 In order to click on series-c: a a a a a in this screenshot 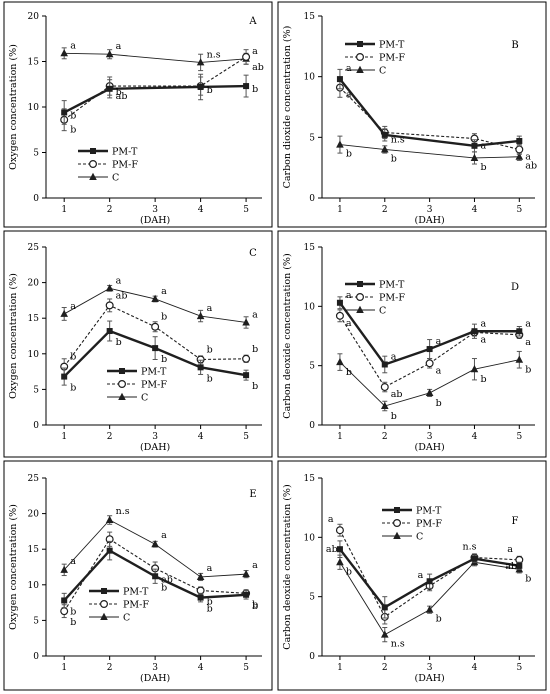, I will do `click(159, 302)`.